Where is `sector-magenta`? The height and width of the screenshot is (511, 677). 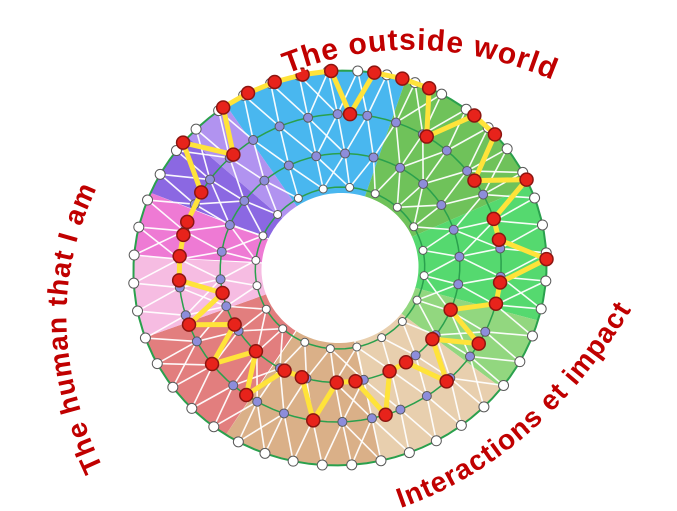
sector-magenta is located at coordinates (201, 227).